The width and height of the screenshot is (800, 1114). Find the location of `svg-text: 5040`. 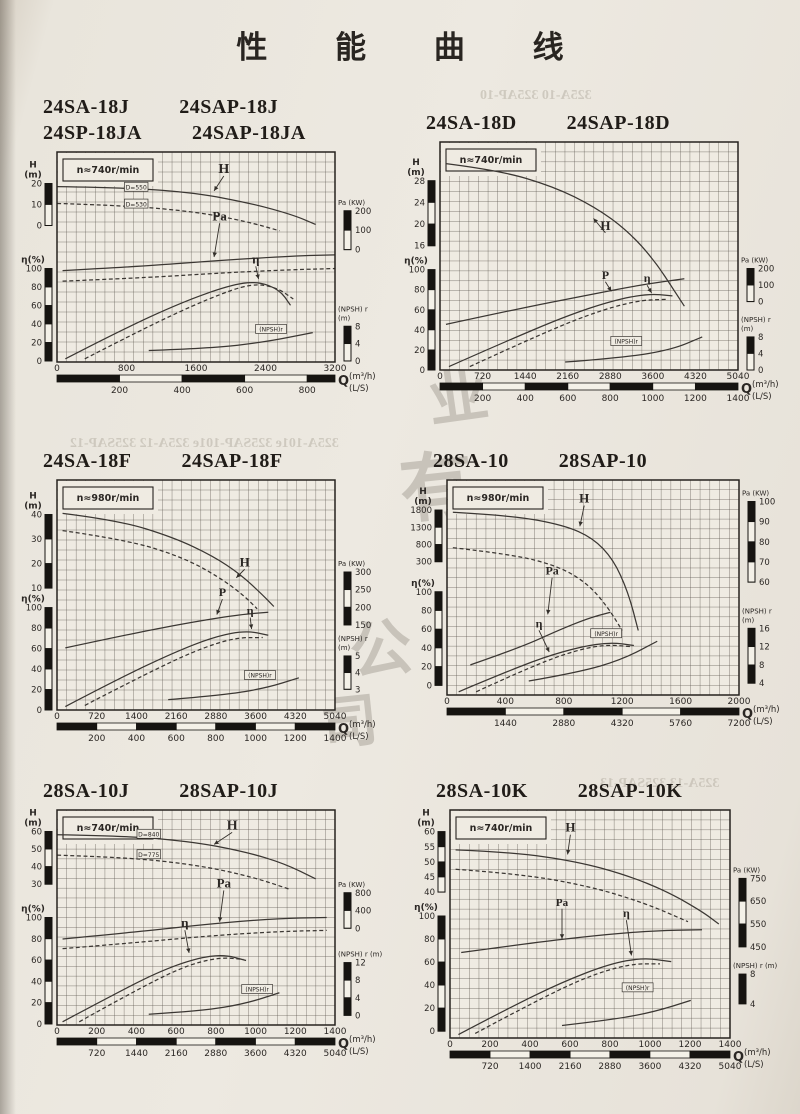

svg-text: 5040 is located at coordinates (335, 1054).